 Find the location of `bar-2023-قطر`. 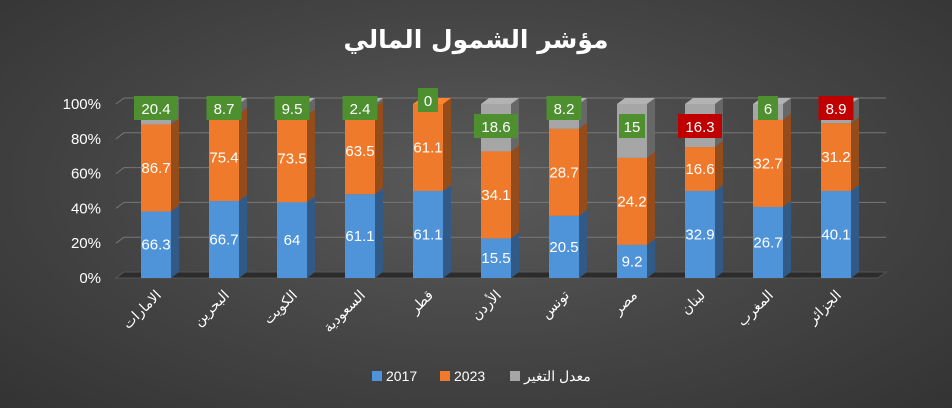

bar-2023-قطر is located at coordinates (428, 147).